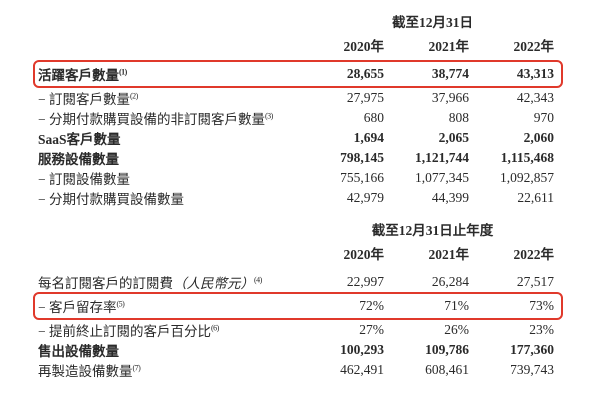 Image resolution: width=600 pixels, height=400 pixels. Describe the element at coordinates (300, 178) in the screenshot. I see `table-row: − 訂閱設備數量 755,166 1,077,345 1,092,857` at that location.